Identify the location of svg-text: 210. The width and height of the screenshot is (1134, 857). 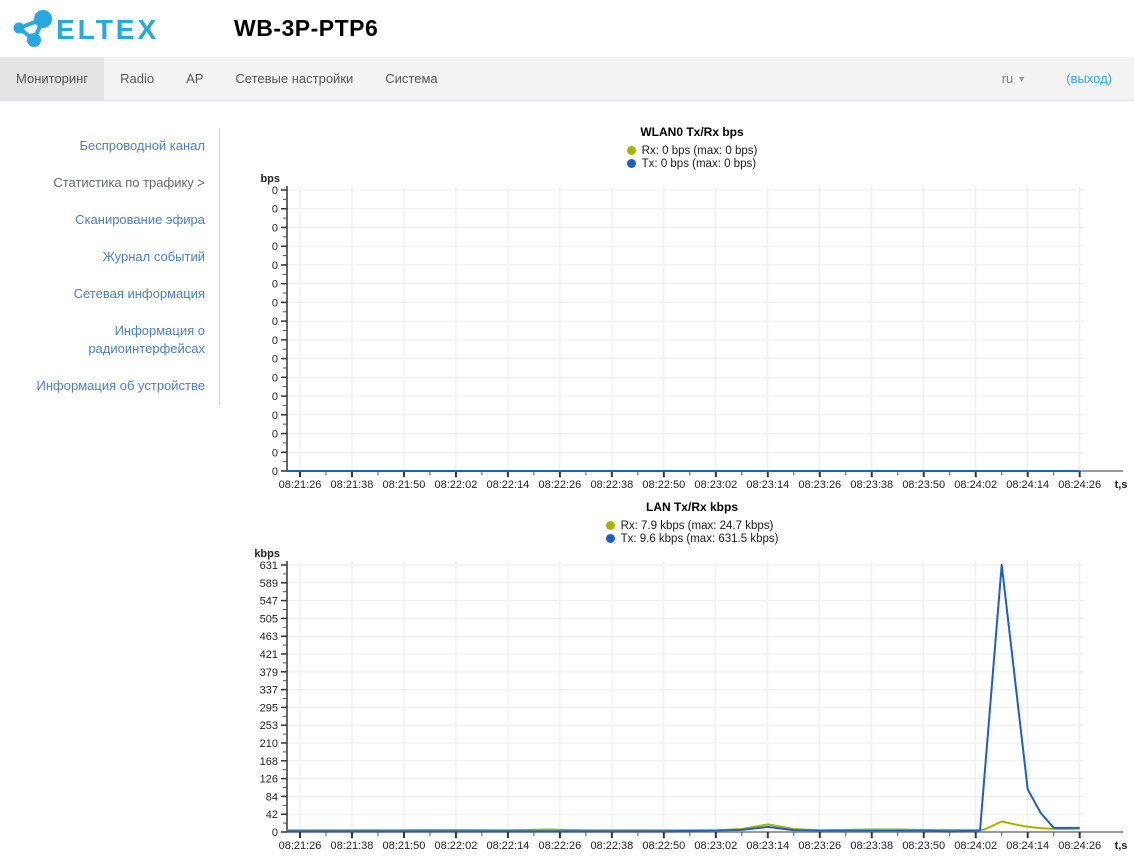
(269, 744).